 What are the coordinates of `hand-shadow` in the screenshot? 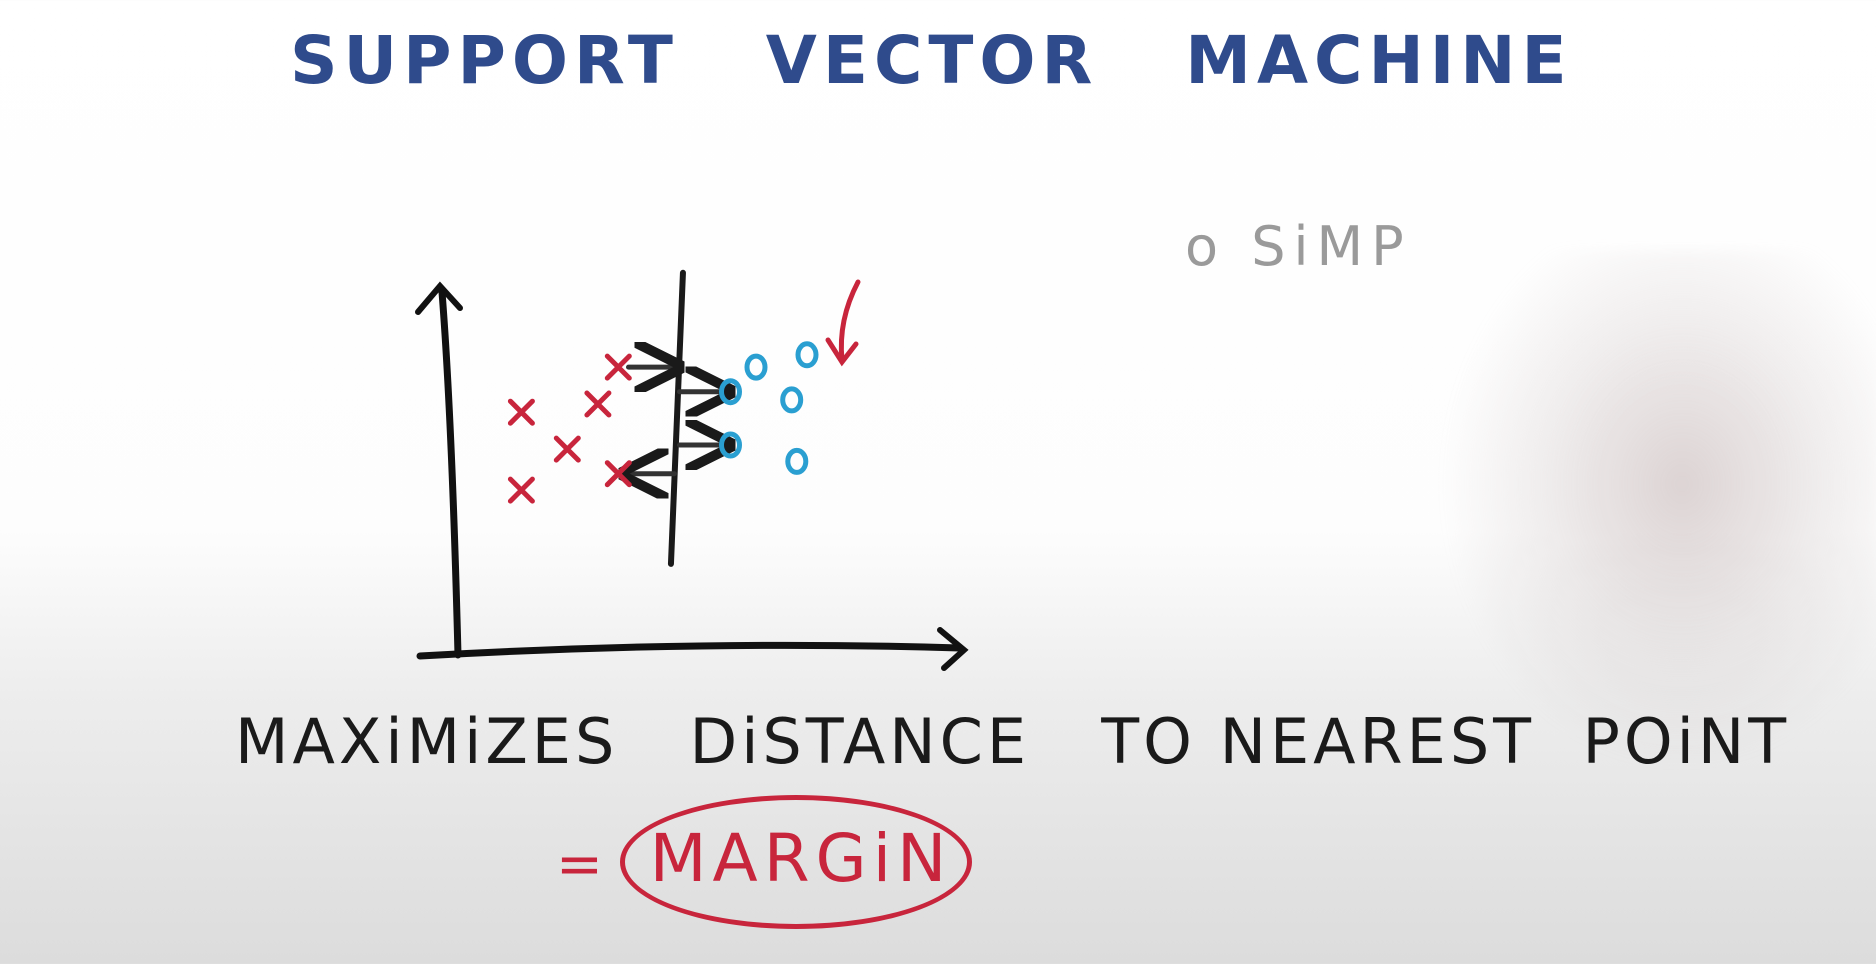 It's located at (1658, 510).